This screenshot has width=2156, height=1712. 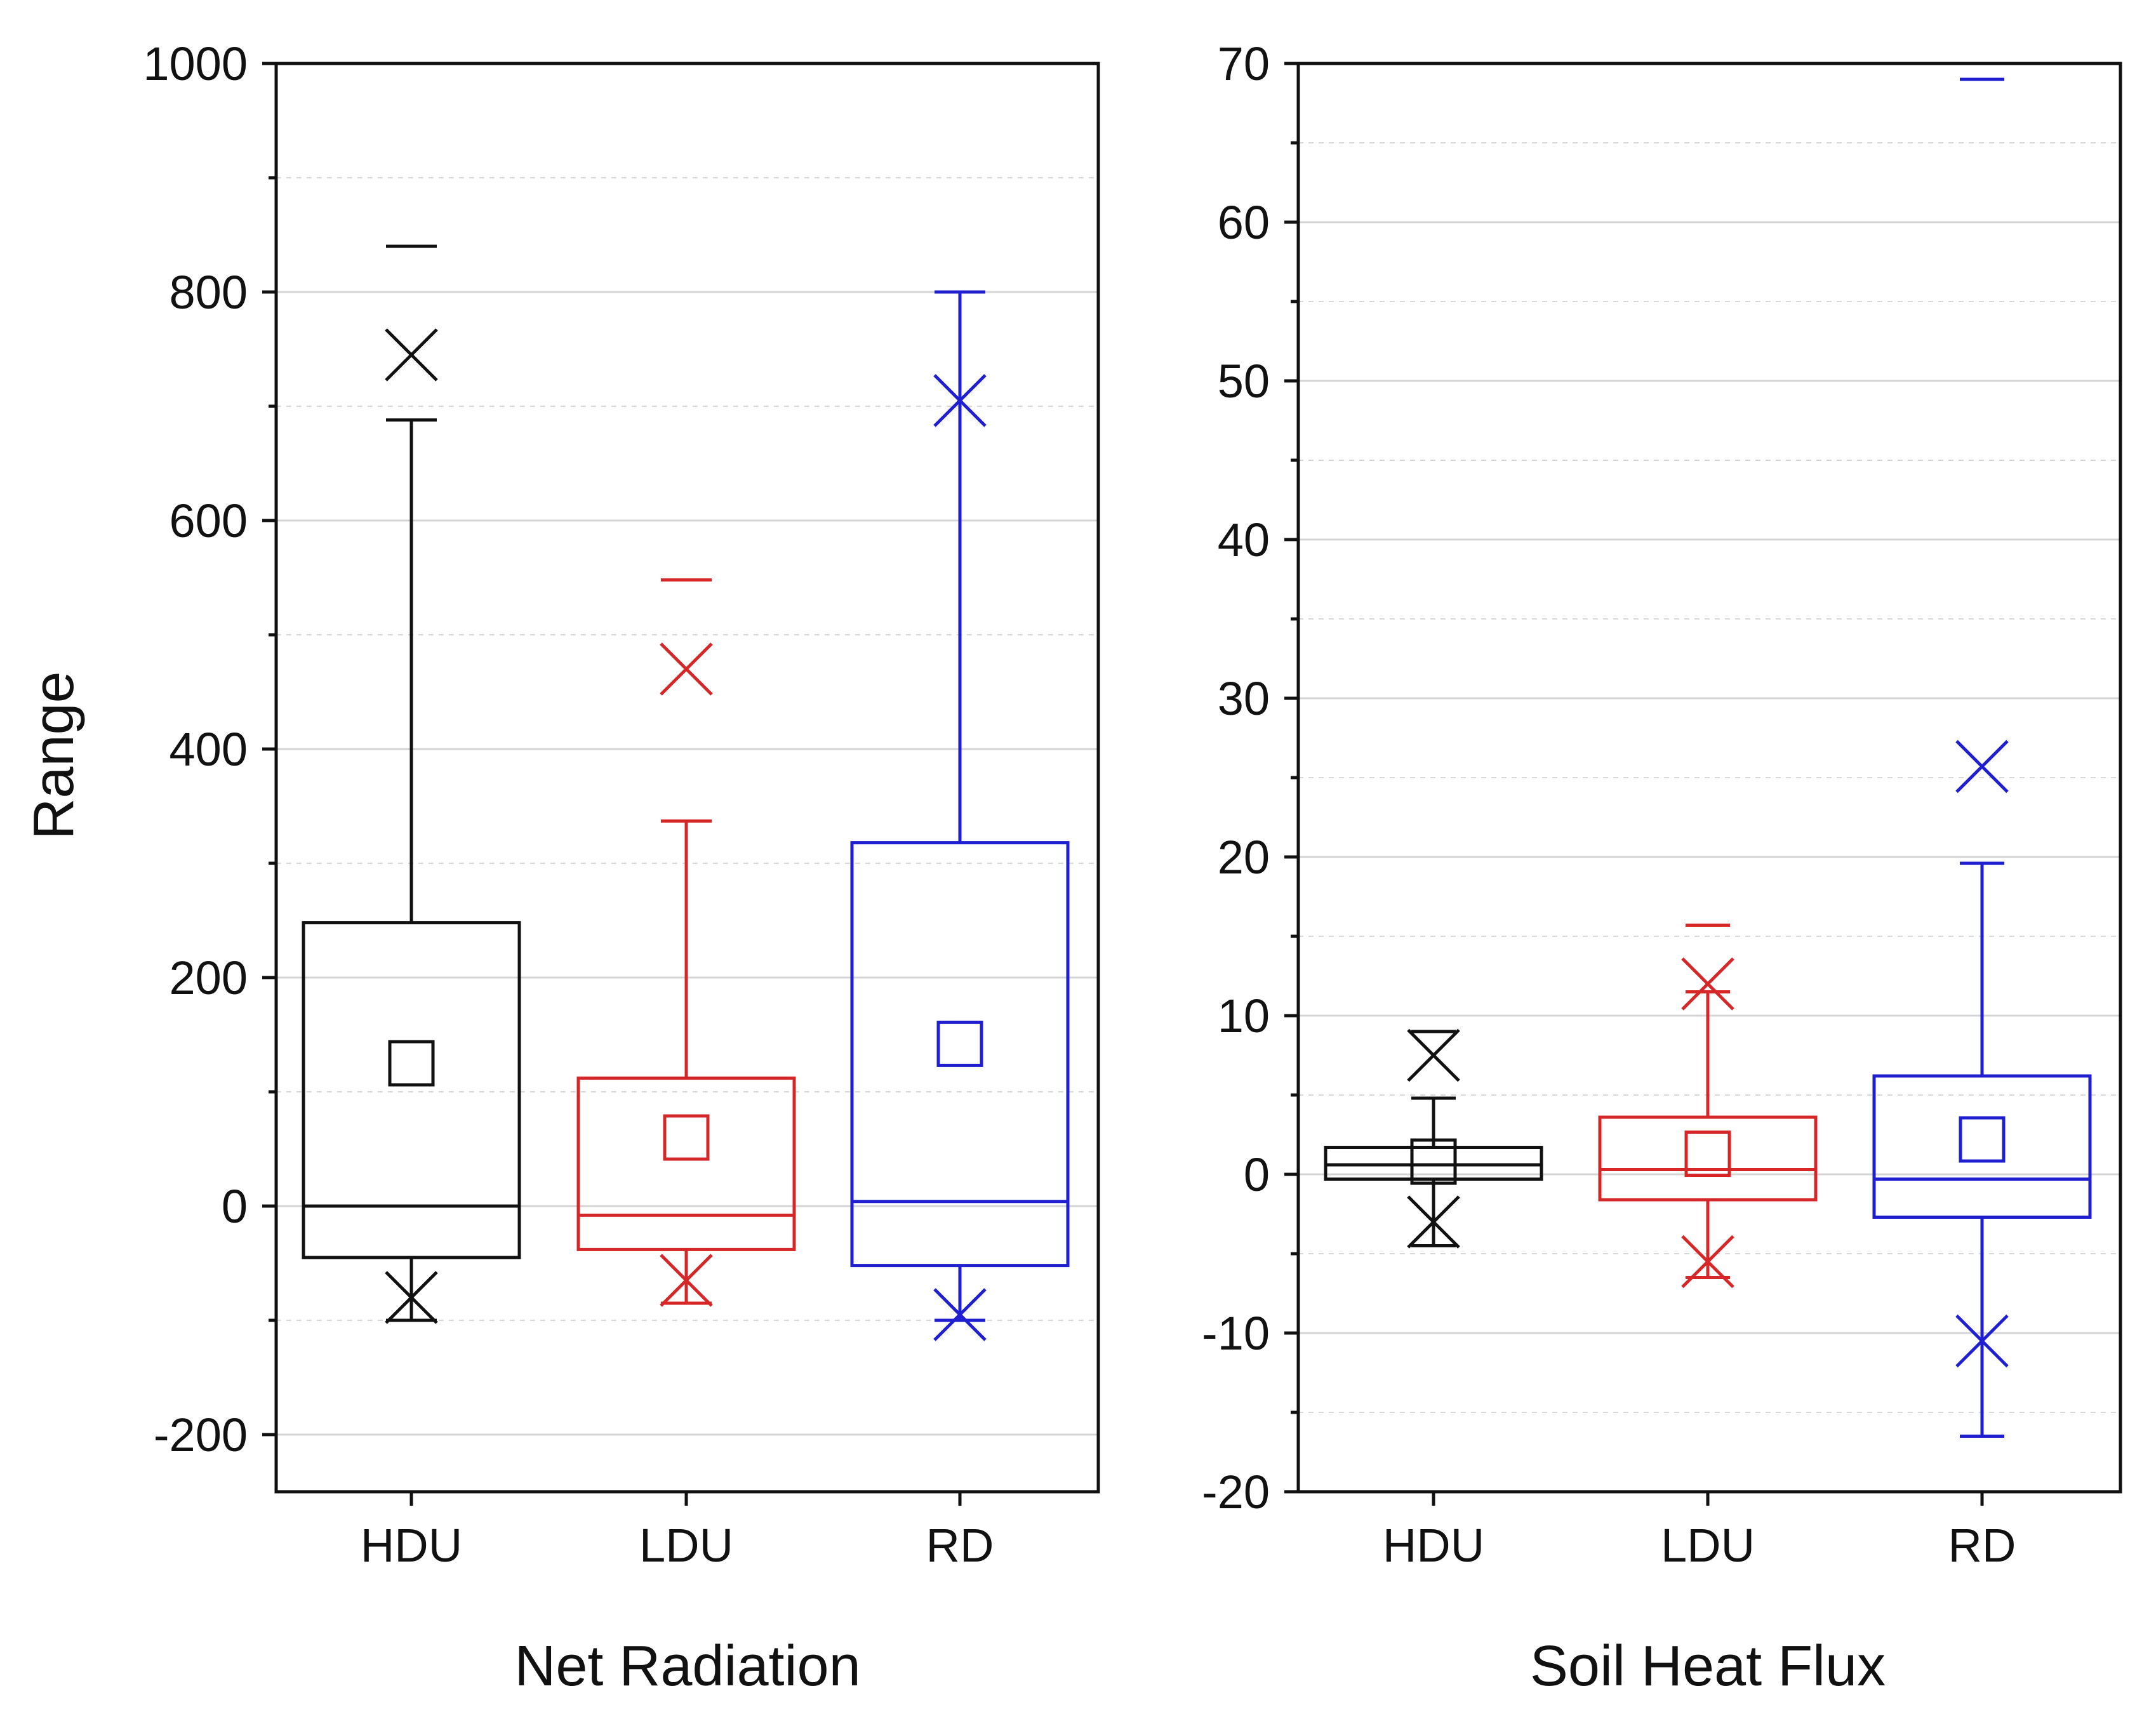 What do you see at coordinates (686, 669) in the screenshot?
I see `net-radiation-percentile-x-upper-ldu` at bounding box center [686, 669].